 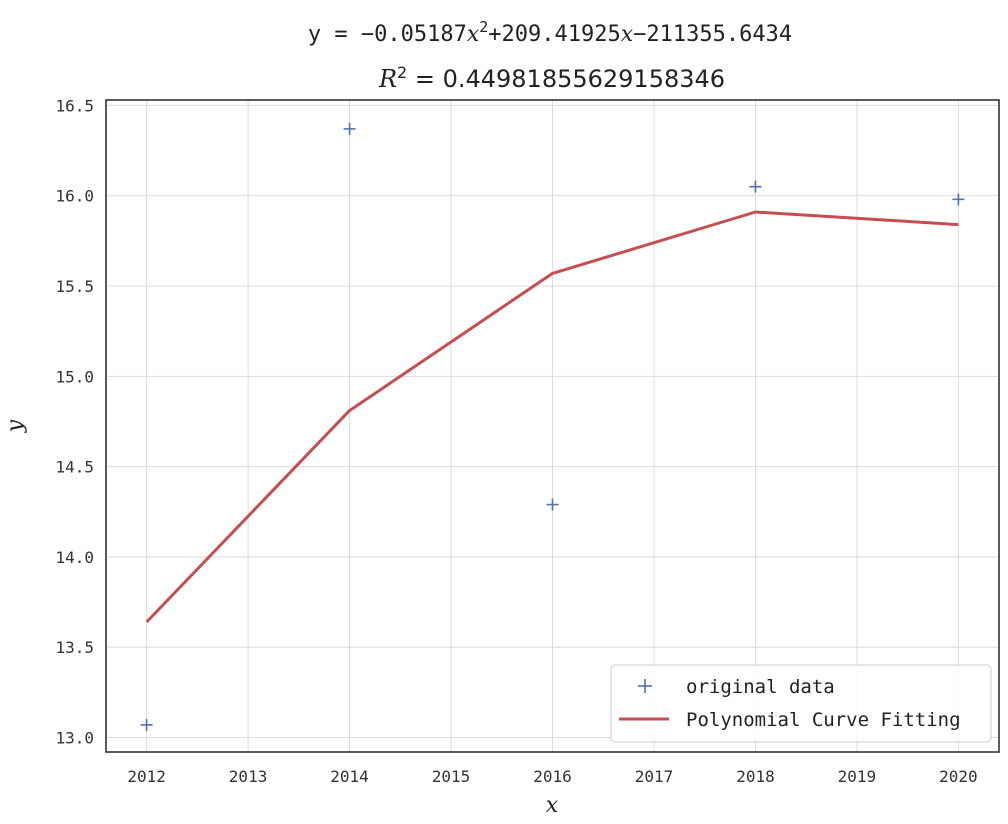 I want to click on x-tick-label: 2012, so click(x=146, y=776).